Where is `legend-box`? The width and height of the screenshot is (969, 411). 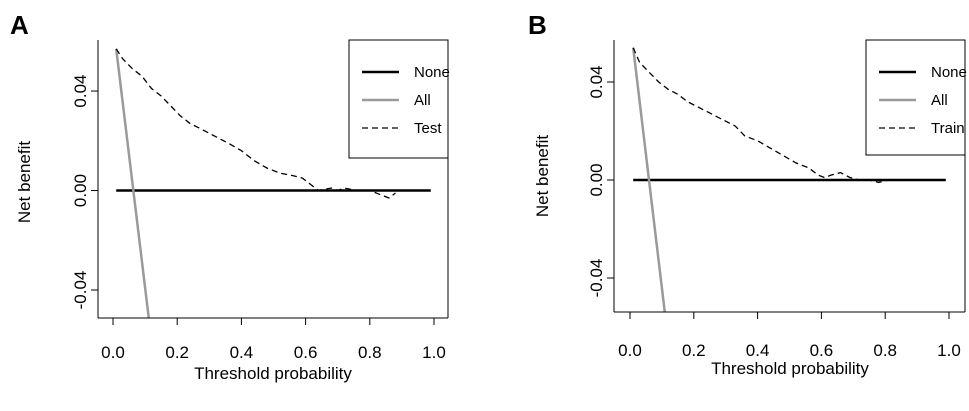 legend-box is located at coordinates (915, 97).